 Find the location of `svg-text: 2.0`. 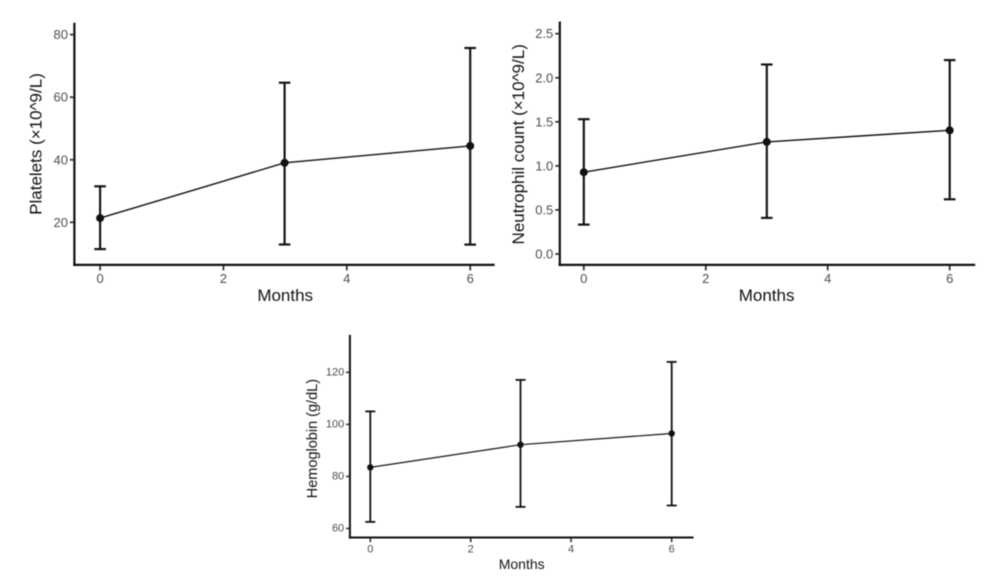

svg-text: 2.0 is located at coordinates (544, 77).